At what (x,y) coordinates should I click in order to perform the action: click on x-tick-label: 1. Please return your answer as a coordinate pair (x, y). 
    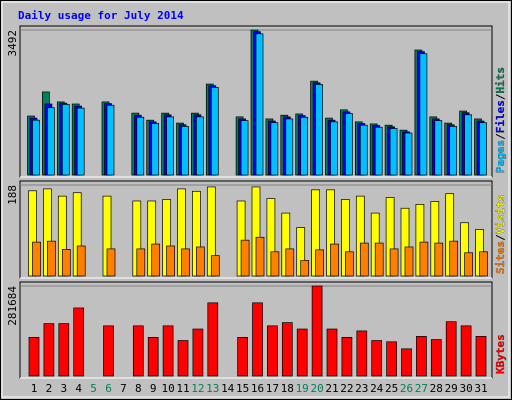
    Looking at the image, I should click on (34, 388).